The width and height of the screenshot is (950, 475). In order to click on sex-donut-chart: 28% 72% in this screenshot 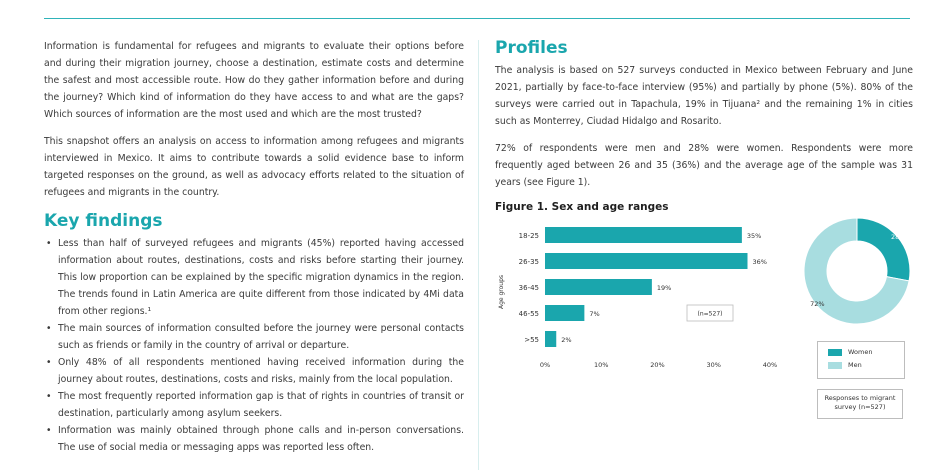, I will do `click(857, 271)`.